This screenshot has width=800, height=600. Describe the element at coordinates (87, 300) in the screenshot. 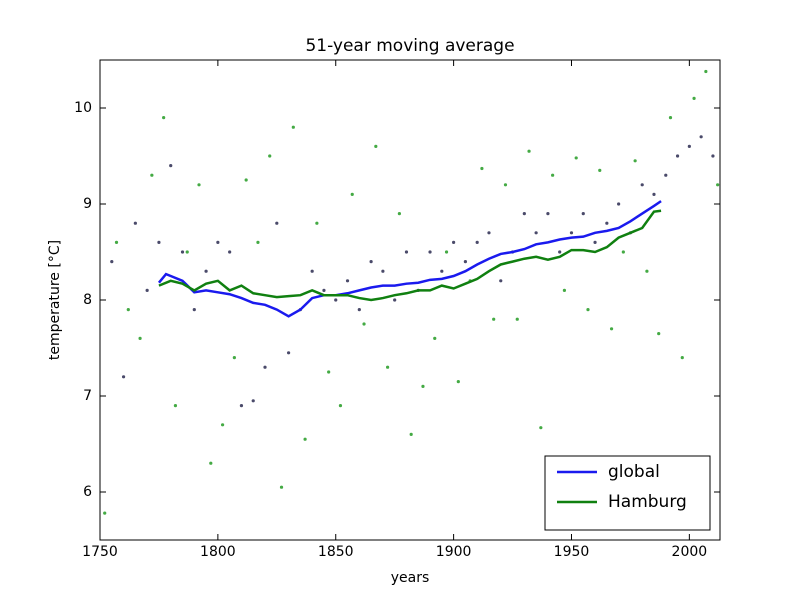

I see `y-tick-label: 8` at that location.